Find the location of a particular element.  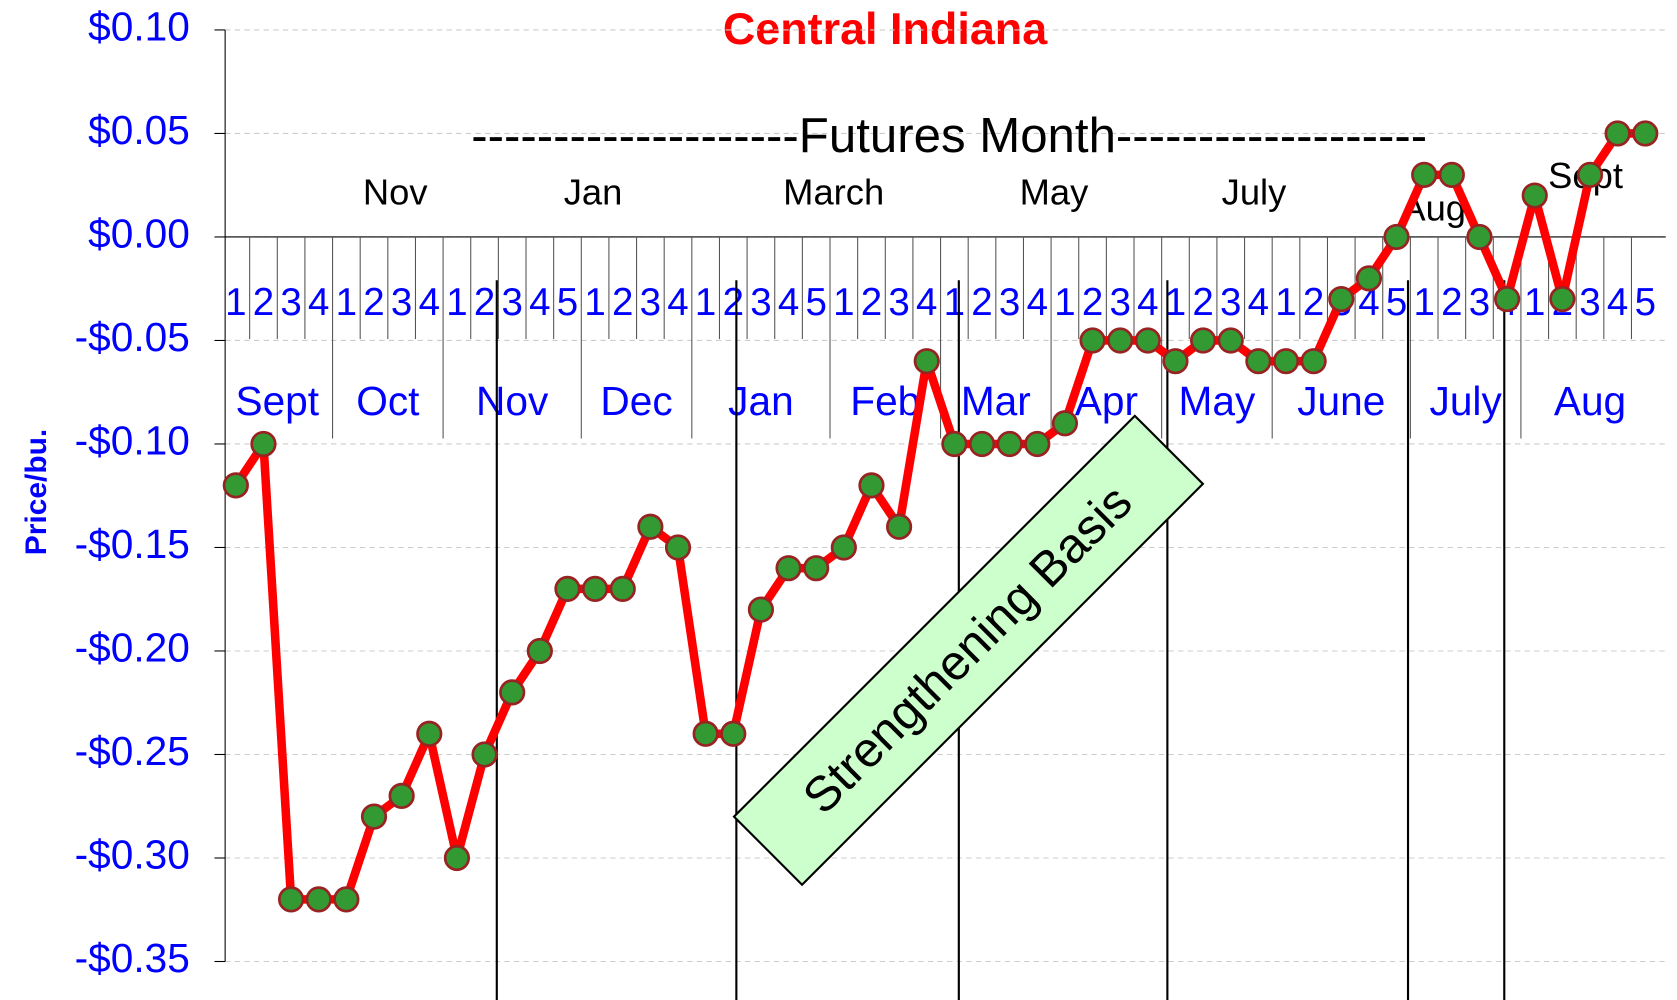

month-label: Sept is located at coordinates (277, 401).